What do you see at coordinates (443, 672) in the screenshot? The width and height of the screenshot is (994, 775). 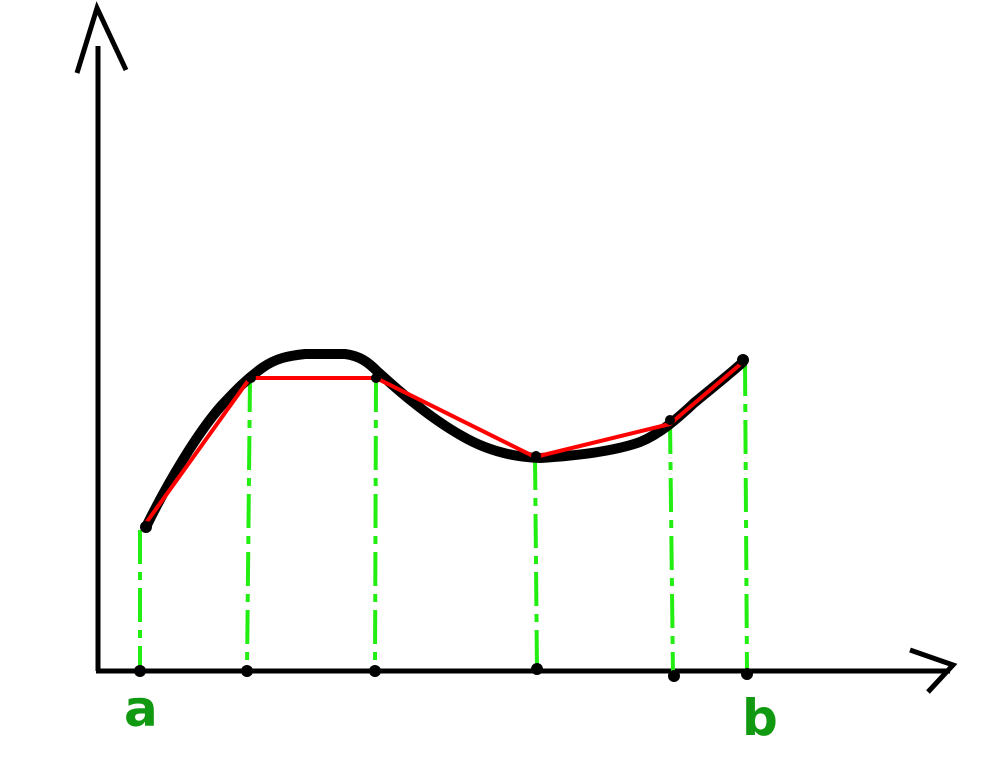 I see `axis-points` at bounding box center [443, 672].